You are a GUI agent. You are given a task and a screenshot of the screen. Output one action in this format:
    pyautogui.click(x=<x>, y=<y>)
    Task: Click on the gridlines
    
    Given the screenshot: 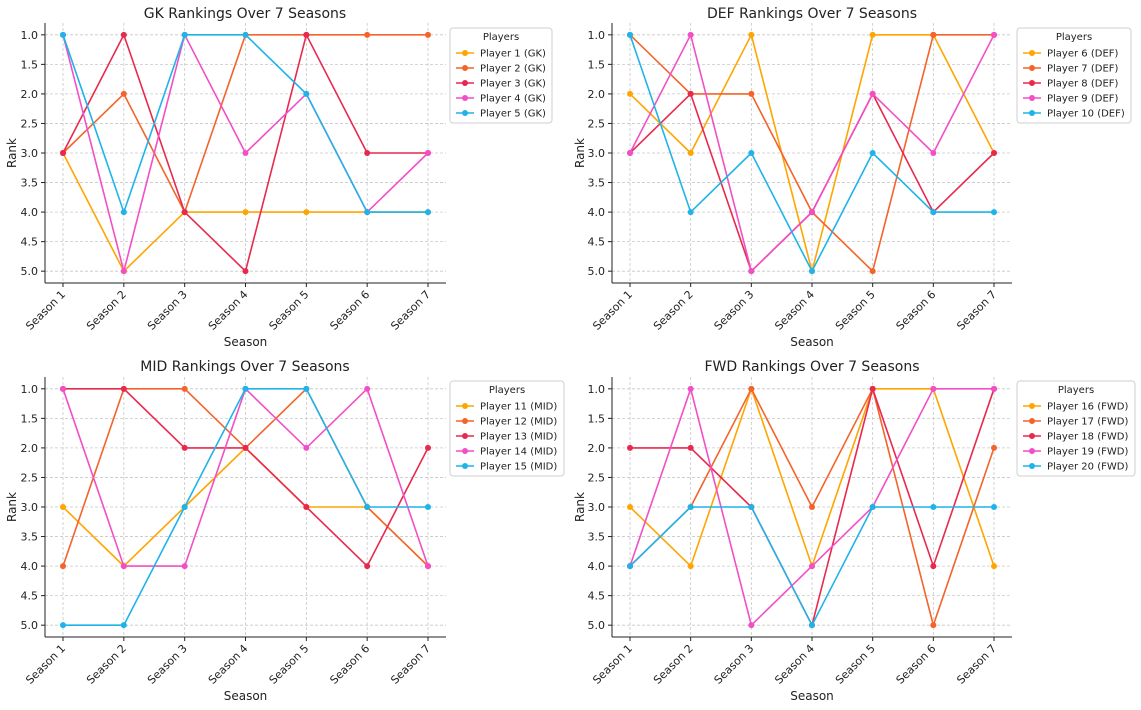 What is the action you would take?
    pyautogui.click(x=812, y=153)
    